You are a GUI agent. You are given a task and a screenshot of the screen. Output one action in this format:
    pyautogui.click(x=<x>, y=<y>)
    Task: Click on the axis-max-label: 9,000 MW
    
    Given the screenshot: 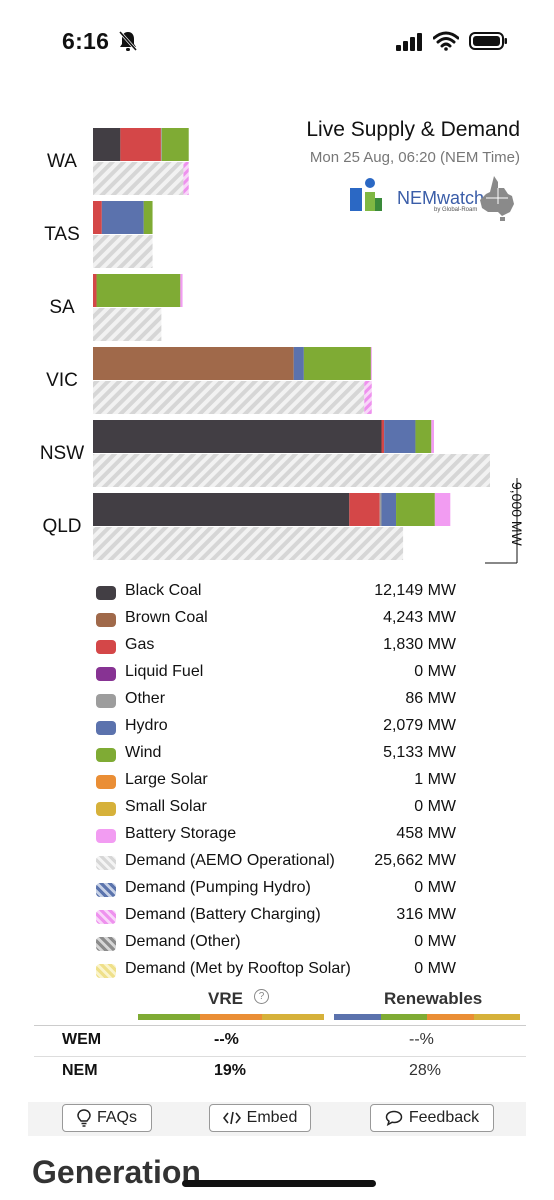 What is the action you would take?
    pyautogui.click(x=517, y=514)
    